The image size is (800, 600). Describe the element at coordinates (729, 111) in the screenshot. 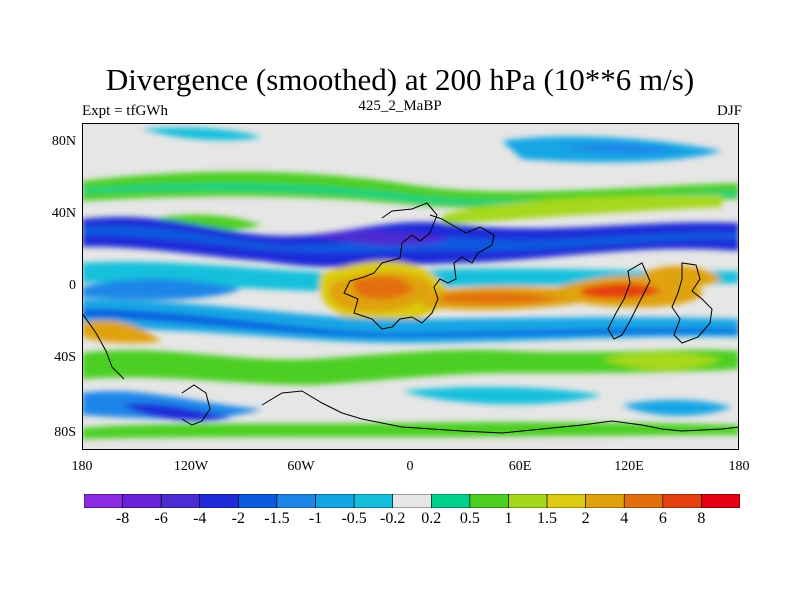

I see `season-label: DJF` at that location.